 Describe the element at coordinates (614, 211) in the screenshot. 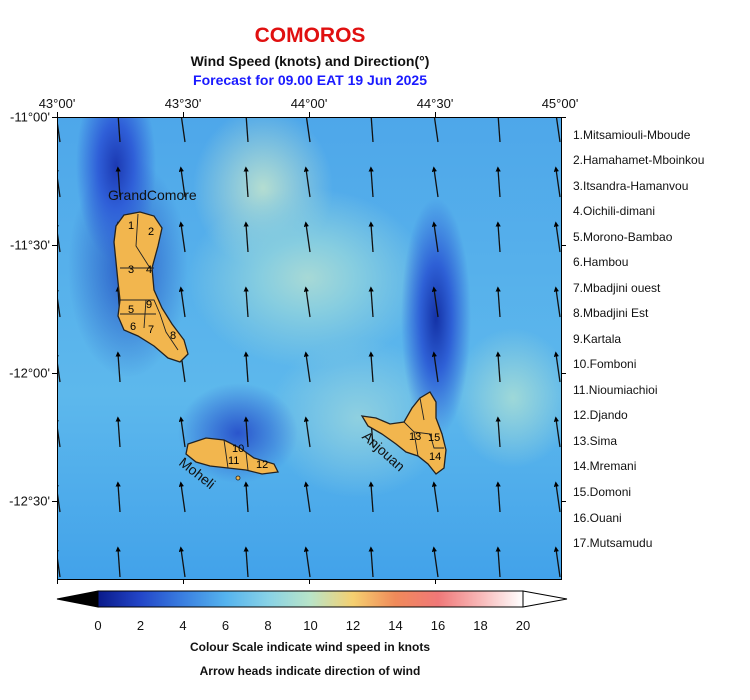

I see `region-legend-item: 4.Oichili-dimani` at that location.